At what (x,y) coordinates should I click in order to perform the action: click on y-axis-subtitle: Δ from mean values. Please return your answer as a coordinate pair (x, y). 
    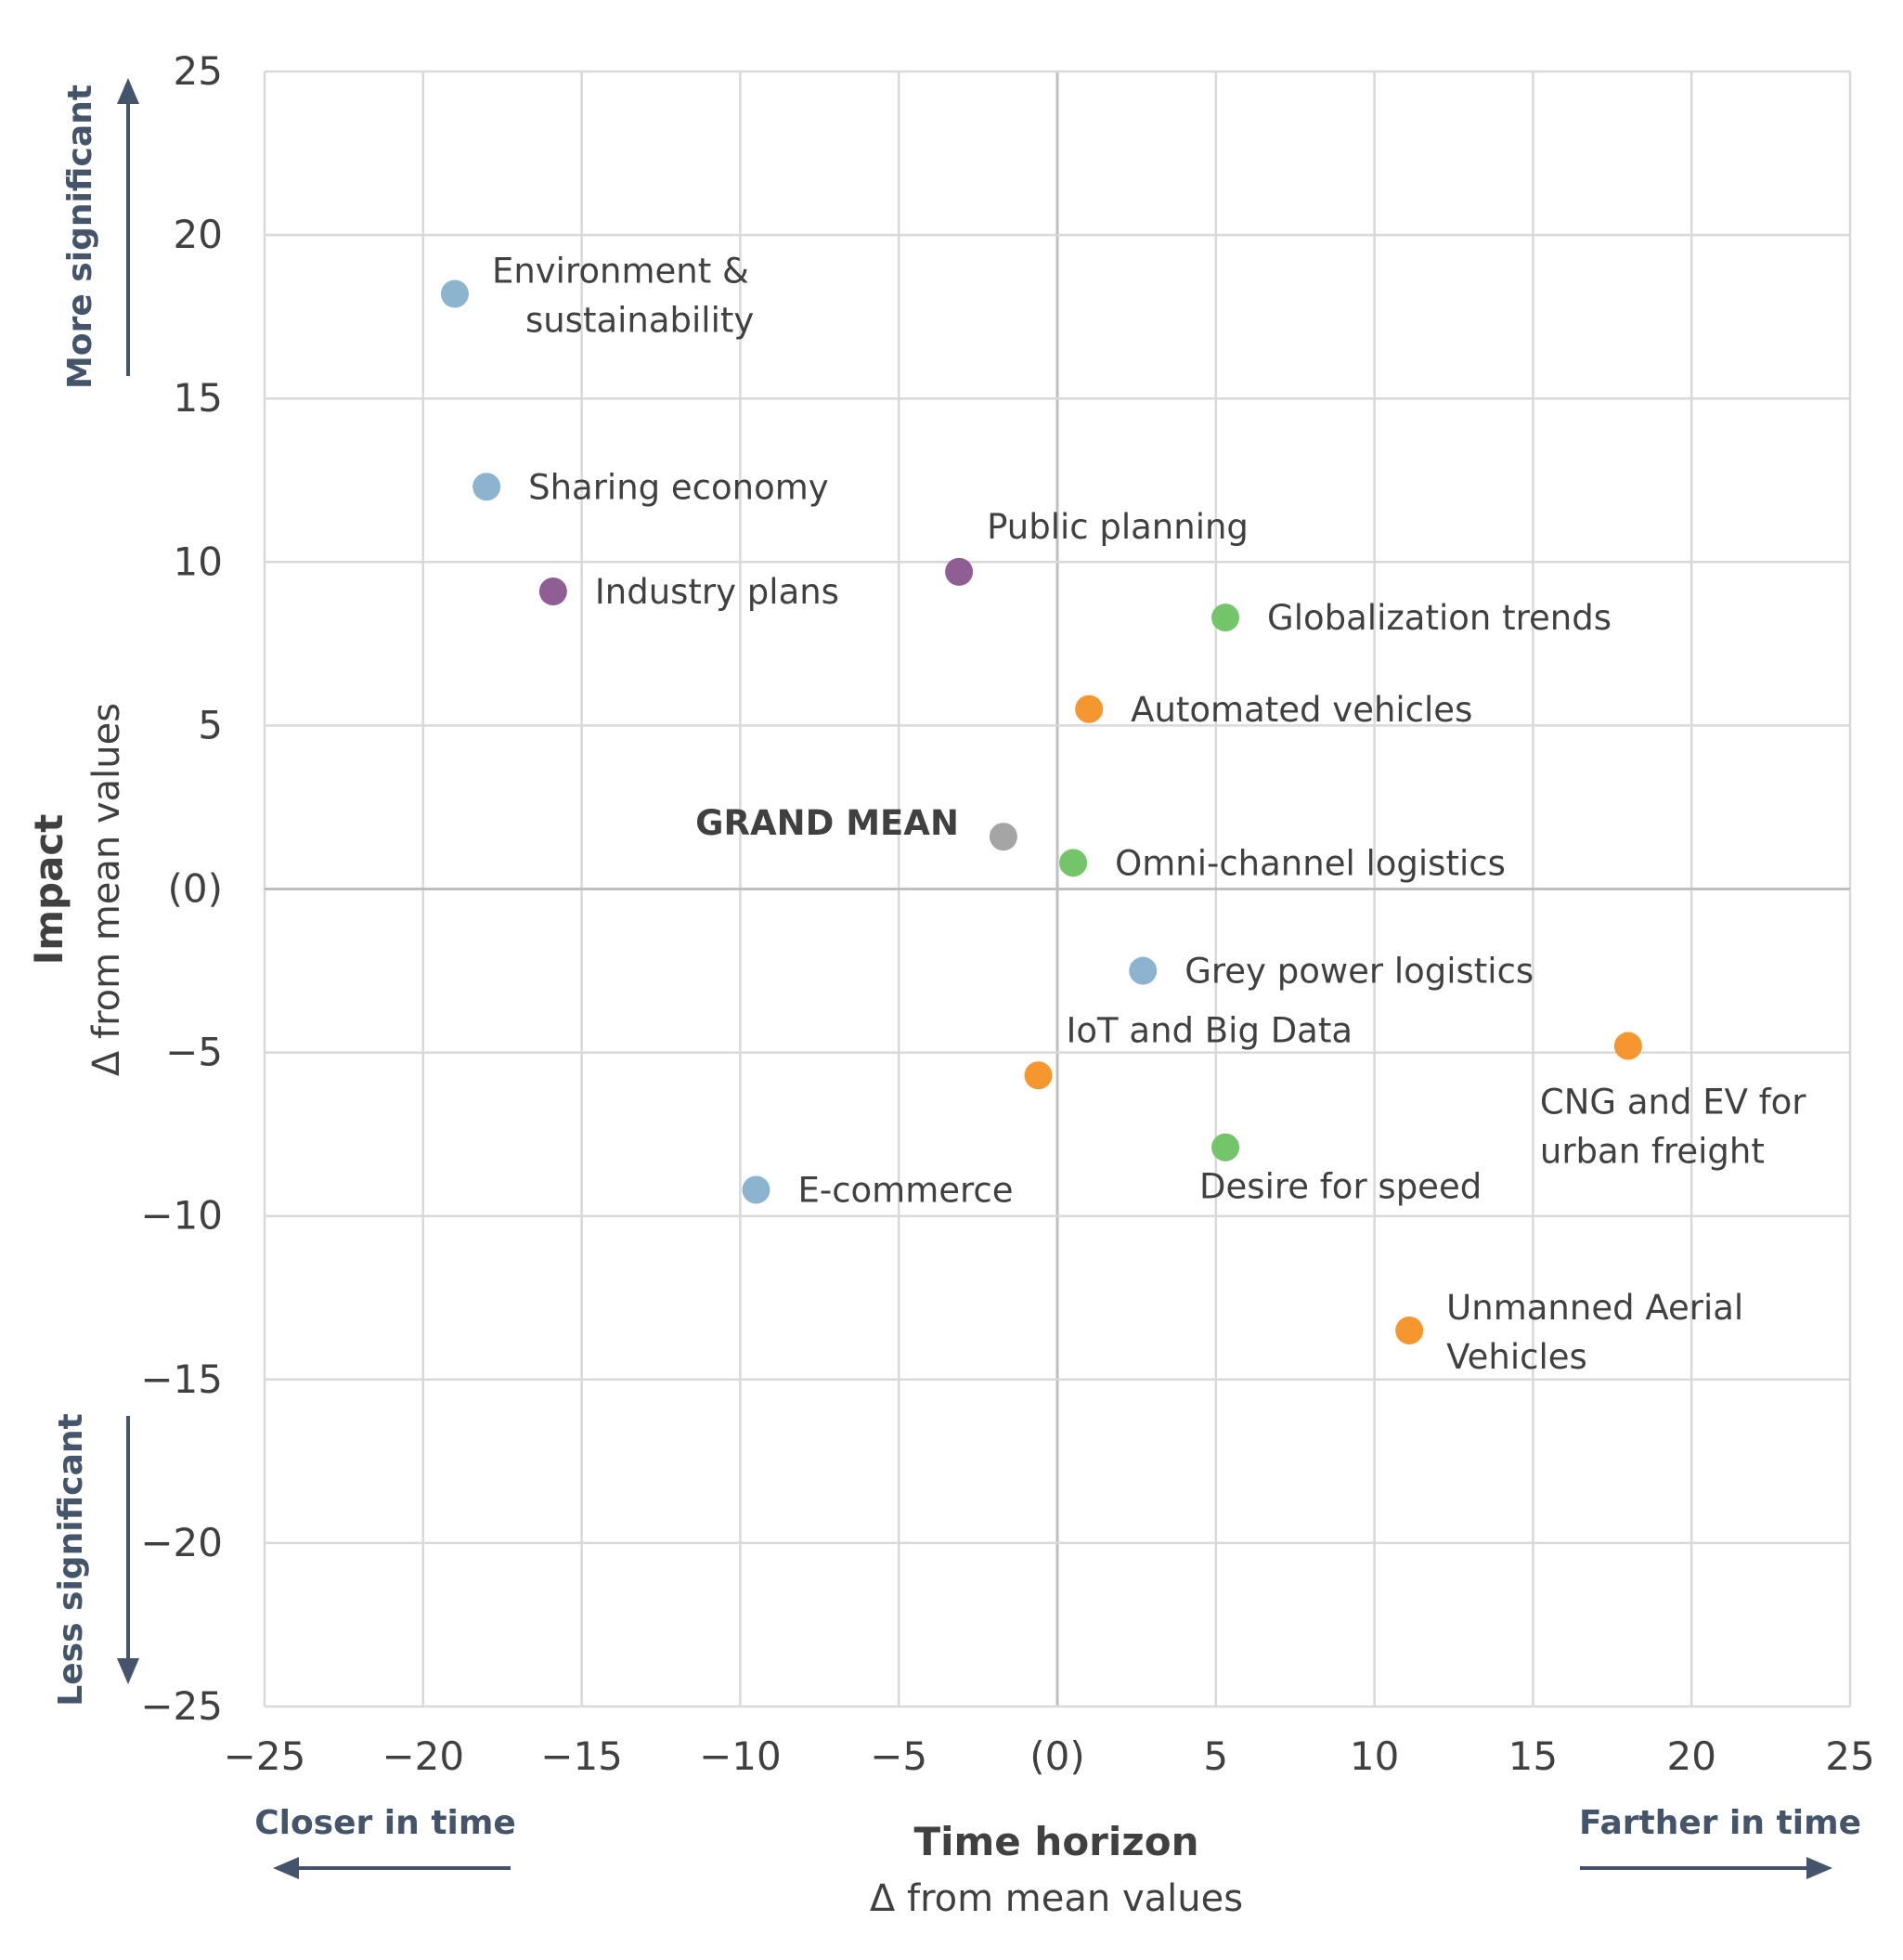
    Looking at the image, I should click on (106, 889).